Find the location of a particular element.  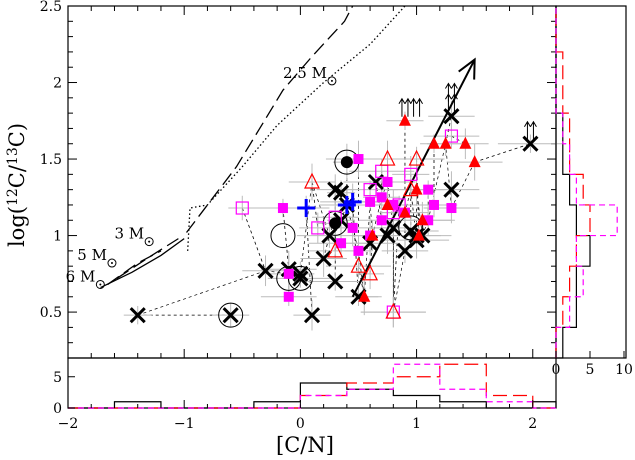

y-axis-title: log(12C/13C) is located at coordinates (17, 185).